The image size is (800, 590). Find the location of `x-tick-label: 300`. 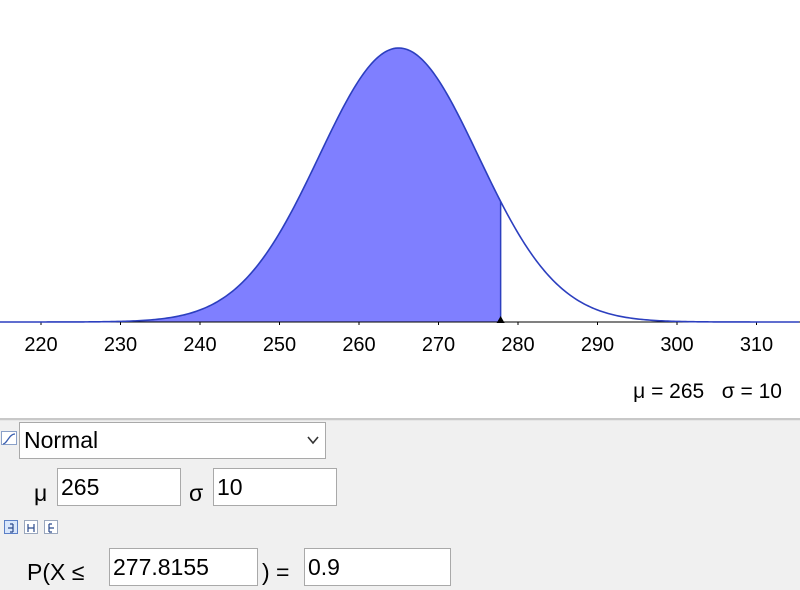

x-tick-label: 300 is located at coordinates (676, 345).